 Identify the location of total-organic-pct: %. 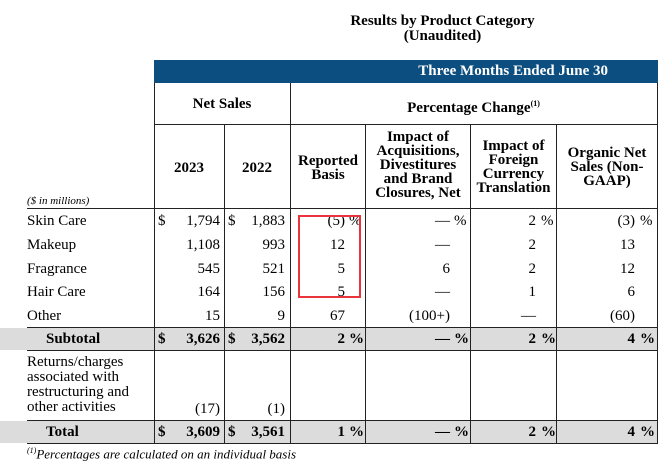
(647, 432).